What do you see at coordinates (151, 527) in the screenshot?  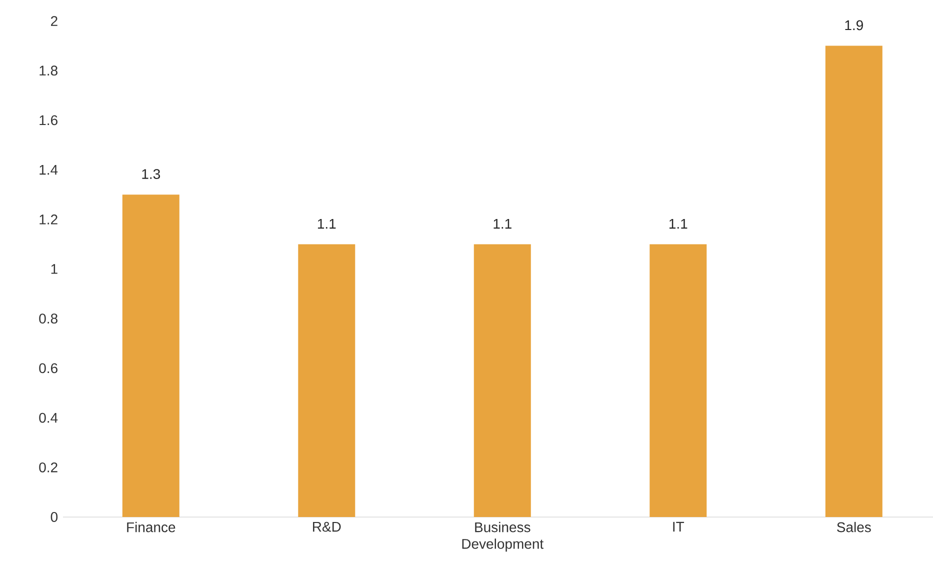 I see `x-tick-label: Finance` at bounding box center [151, 527].